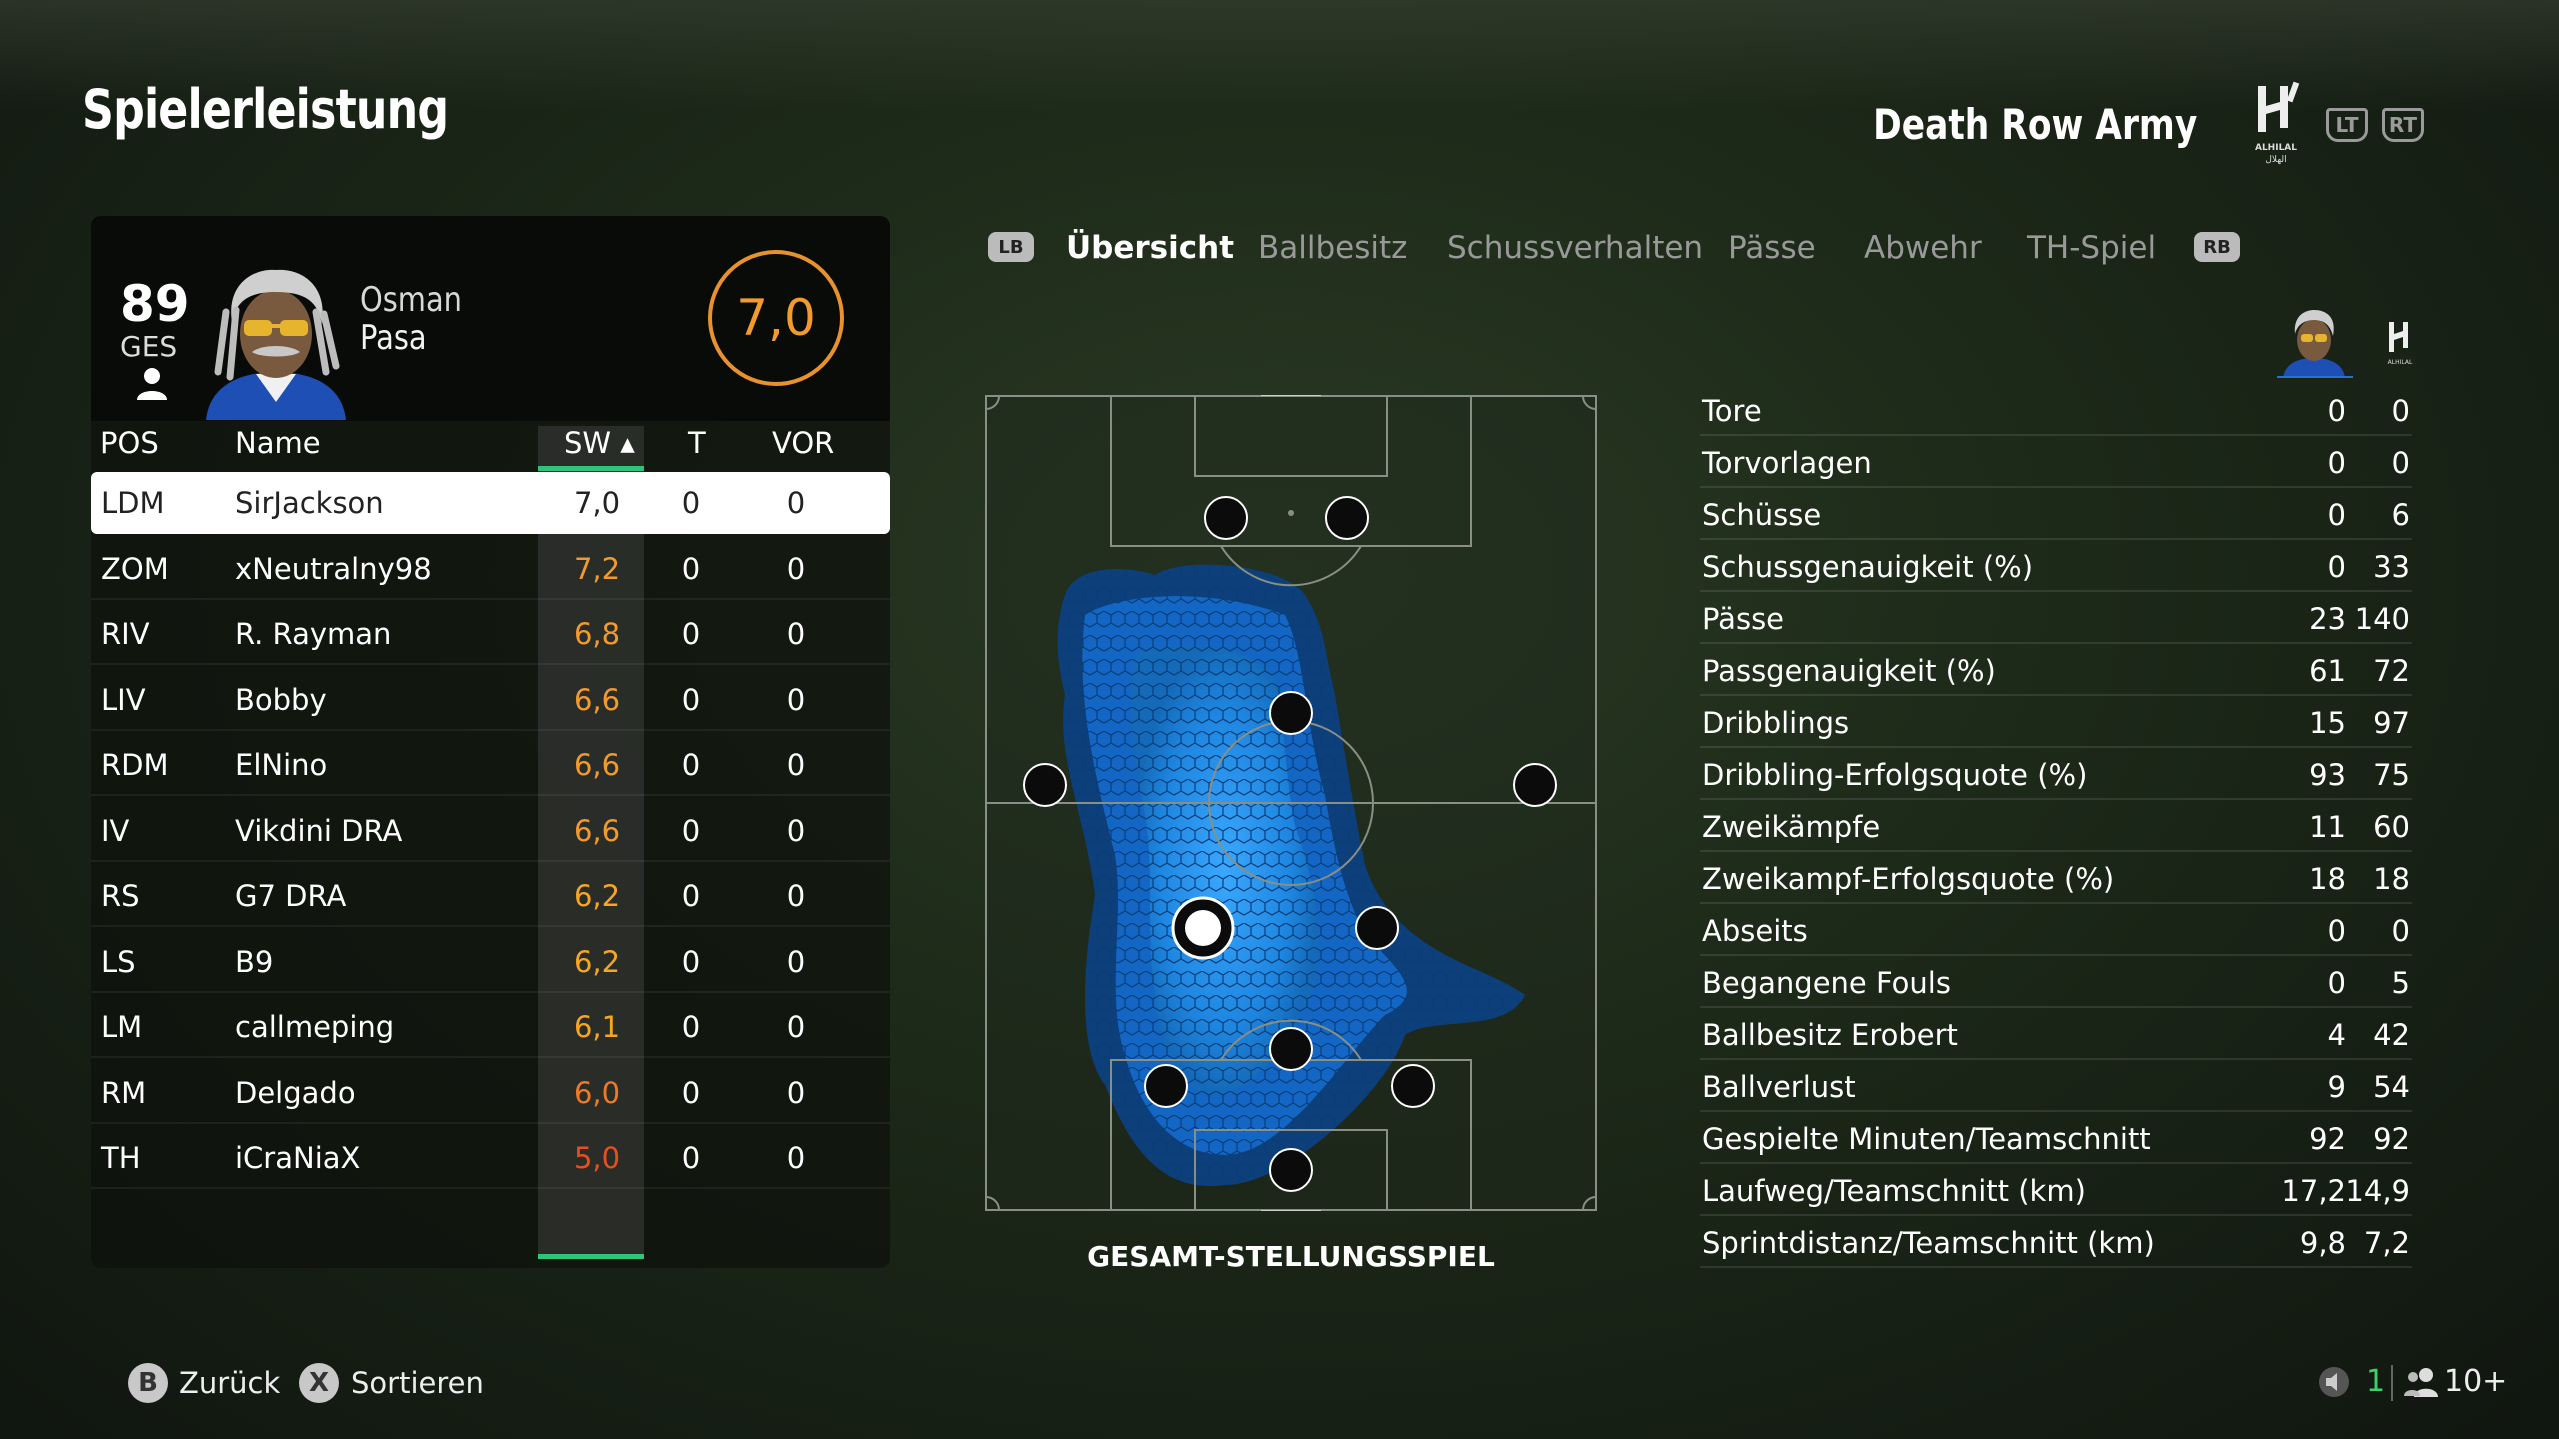 The width and height of the screenshot is (2559, 1439). Describe the element at coordinates (309, 503) in the screenshot. I see `name-cell: SirJackson` at that location.